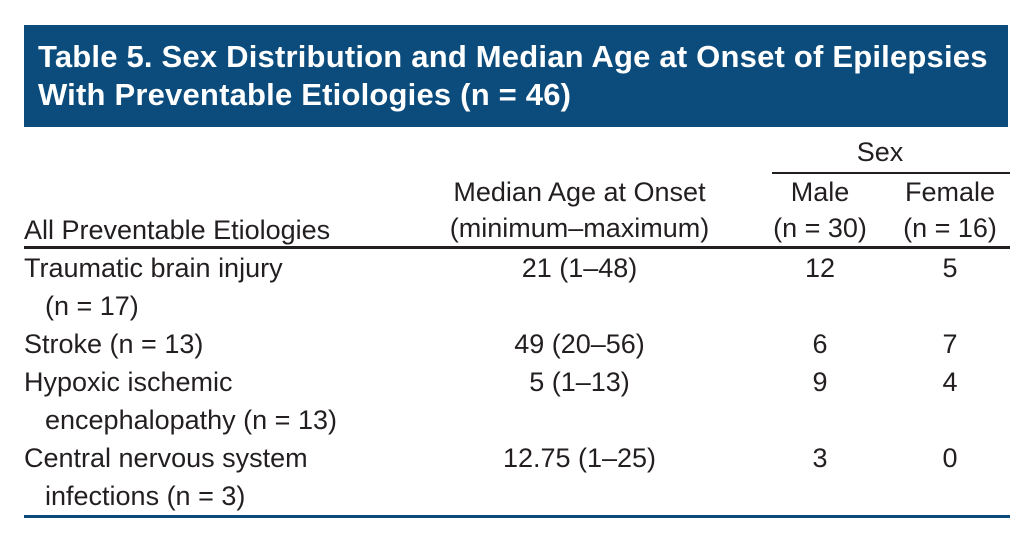  I want to click on median-age-cell: 5 (1–13), so click(579, 382).